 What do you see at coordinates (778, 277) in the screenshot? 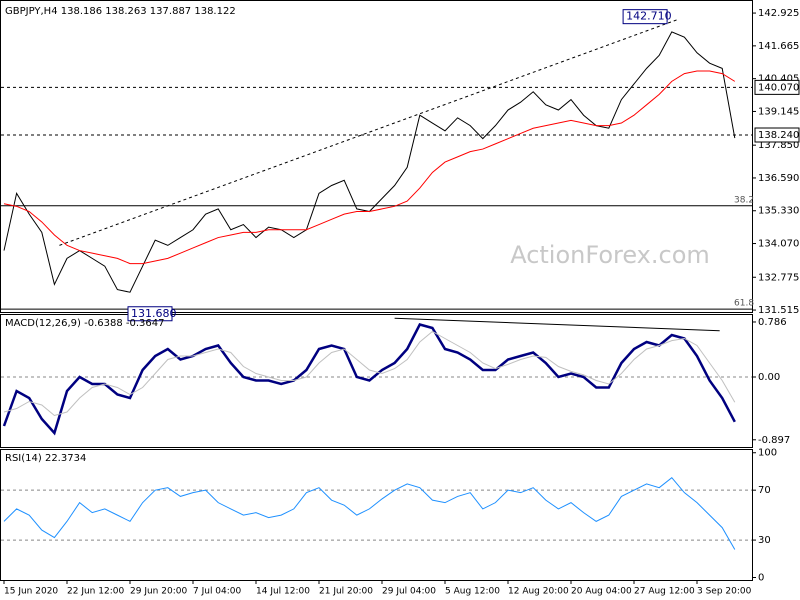
I see `y-tick-label: 132.775` at bounding box center [778, 277].